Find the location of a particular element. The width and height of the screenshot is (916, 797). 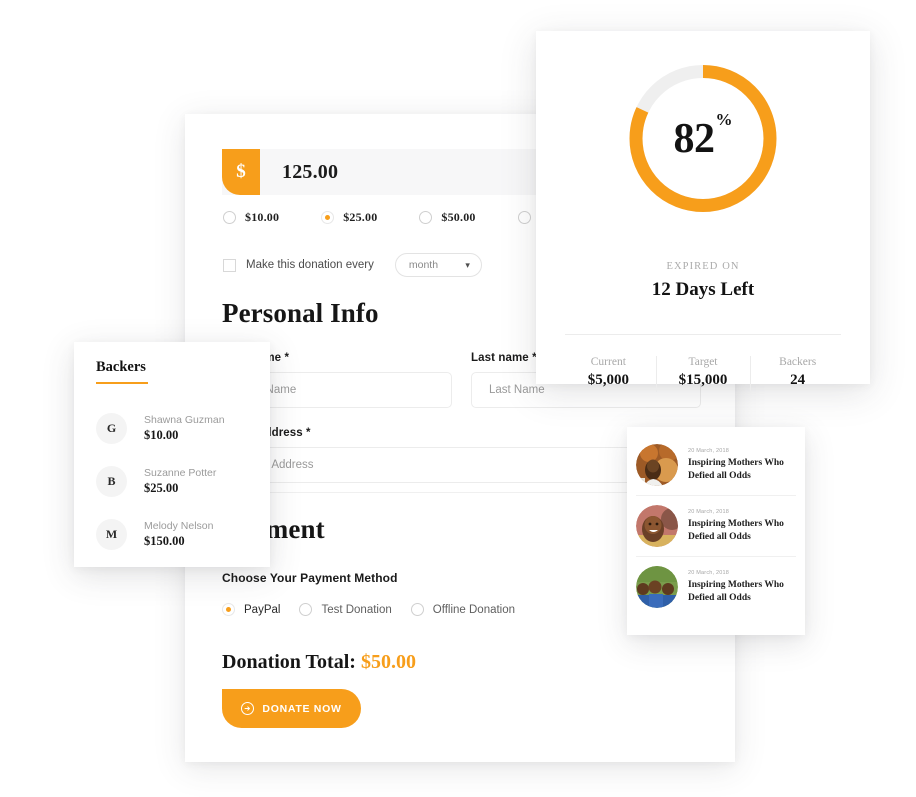

backer-name: Shawna Guzman is located at coordinates (184, 420).